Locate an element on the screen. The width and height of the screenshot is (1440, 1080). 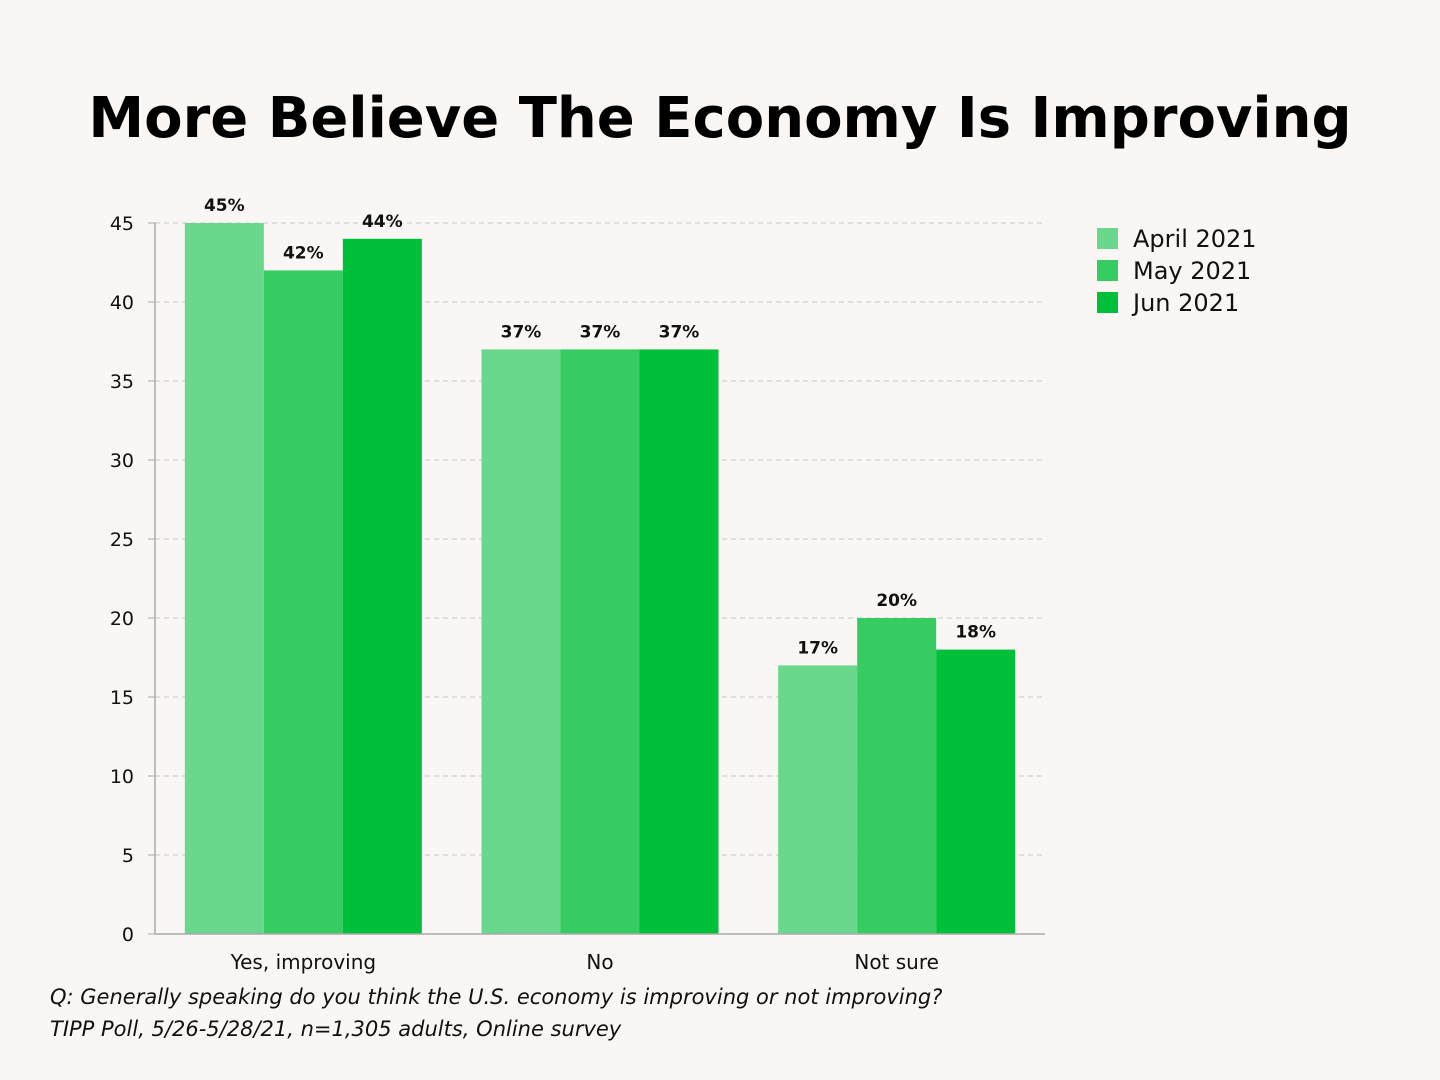
y-tick-label: 10 is located at coordinates (122, 777).